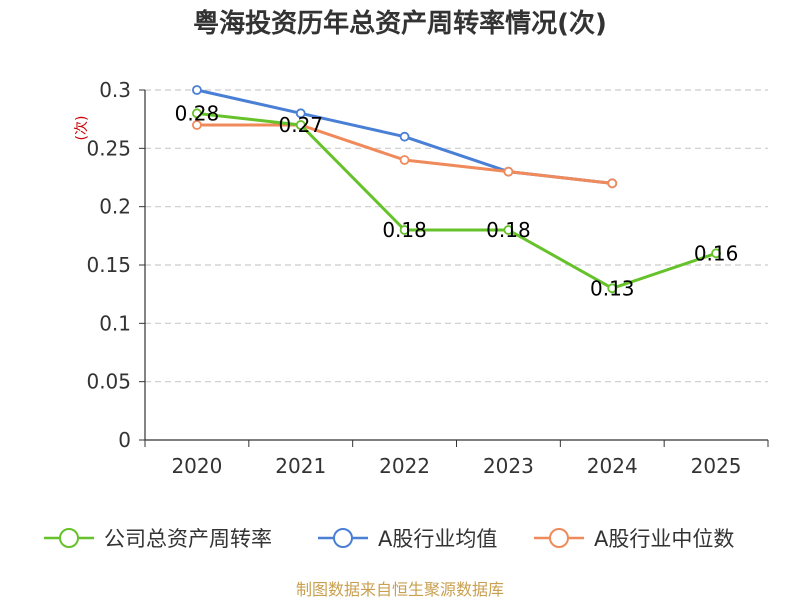 The height and width of the screenshot is (600, 800). Describe the element at coordinates (115, 323) in the screenshot. I see `y-tick-label: 0.1` at that location.